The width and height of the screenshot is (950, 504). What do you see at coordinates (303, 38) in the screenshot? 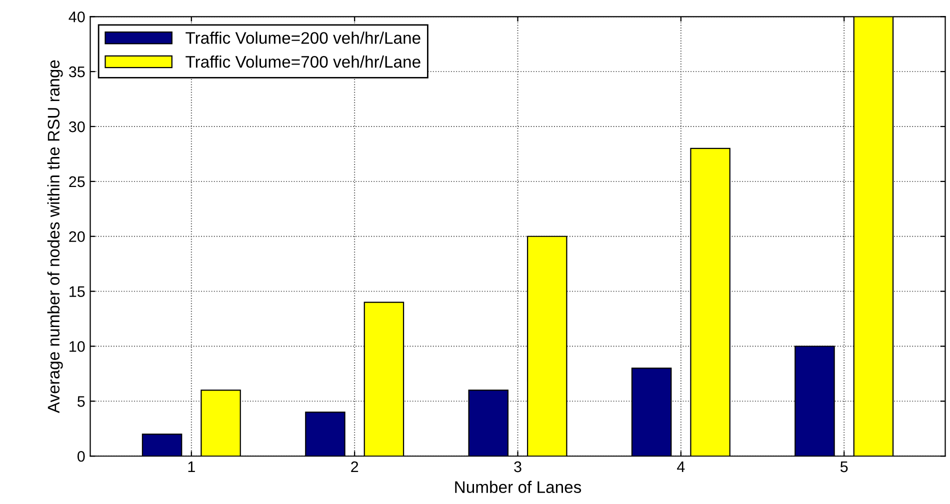
I see `legend-label: Traffic Volume=200 veh/hr/Lane` at bounding box center [303, 38].